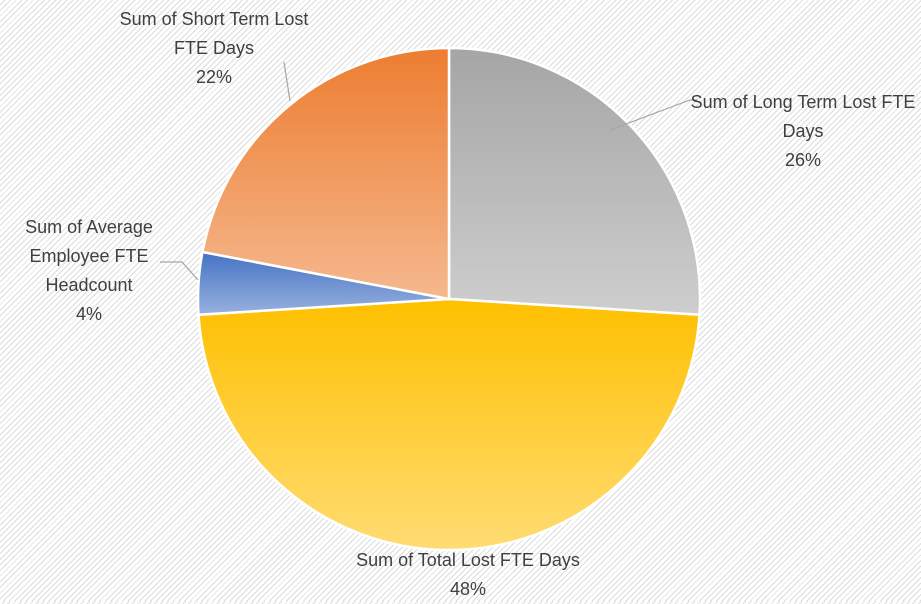 This screenshot has height=604, width=921. I want to click on data-label: Sum of Long Term Lost FTE Days 26%, so click(803, 131).